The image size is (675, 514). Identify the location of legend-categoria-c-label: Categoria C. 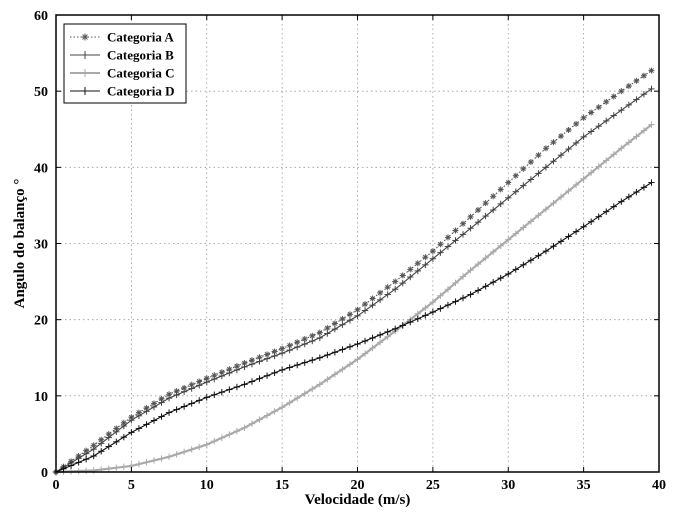
(141, 73).